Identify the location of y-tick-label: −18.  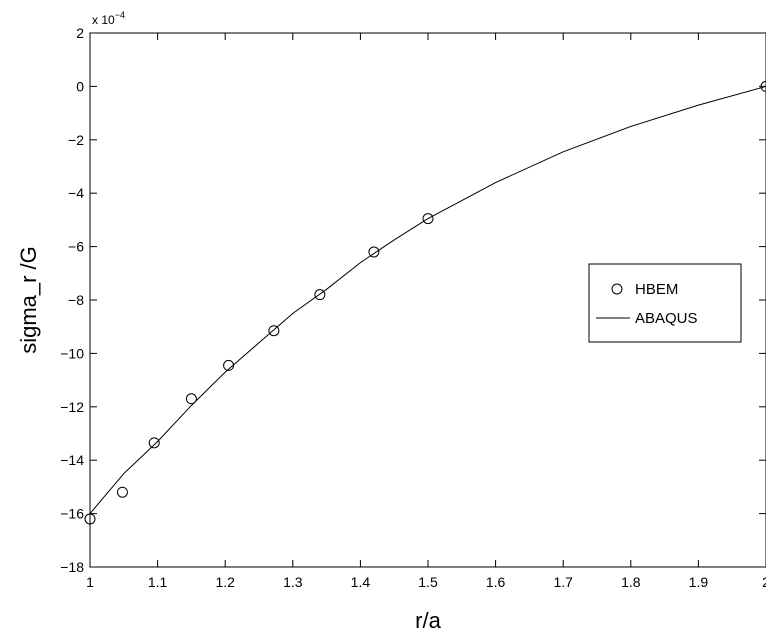
(72, 567).